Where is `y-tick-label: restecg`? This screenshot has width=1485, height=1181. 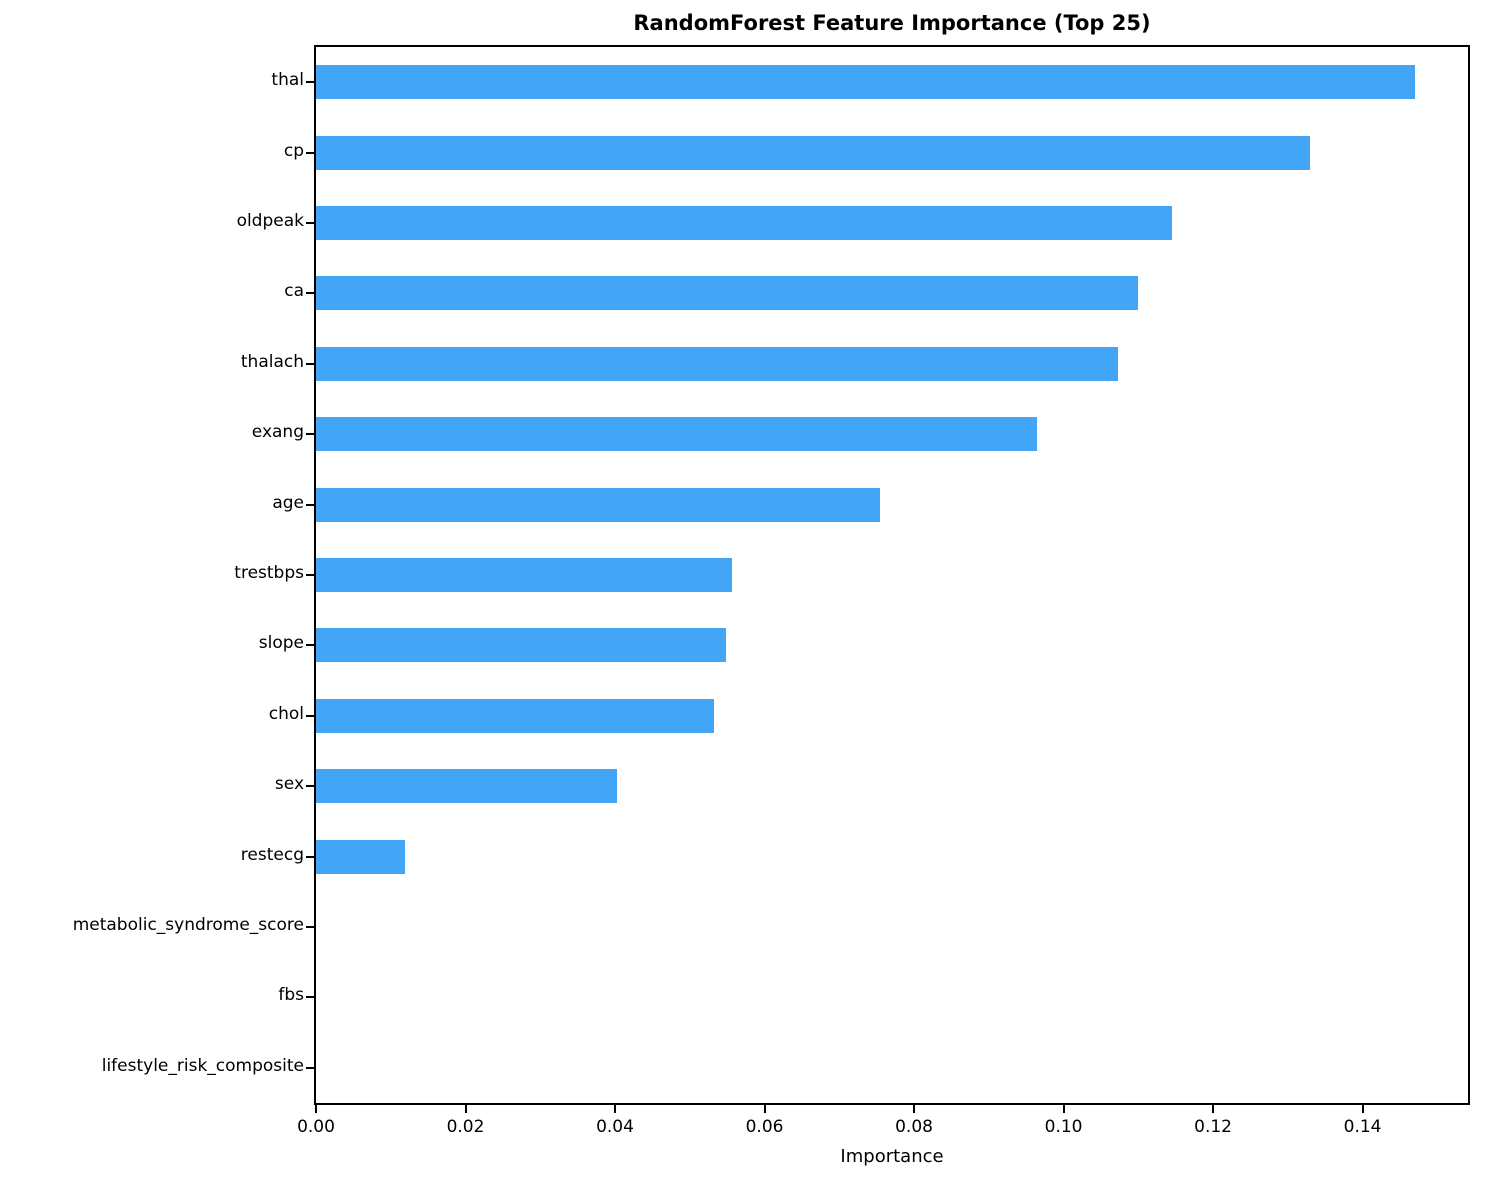
y-tick-label: restecg is located at coordinates (272, 854).